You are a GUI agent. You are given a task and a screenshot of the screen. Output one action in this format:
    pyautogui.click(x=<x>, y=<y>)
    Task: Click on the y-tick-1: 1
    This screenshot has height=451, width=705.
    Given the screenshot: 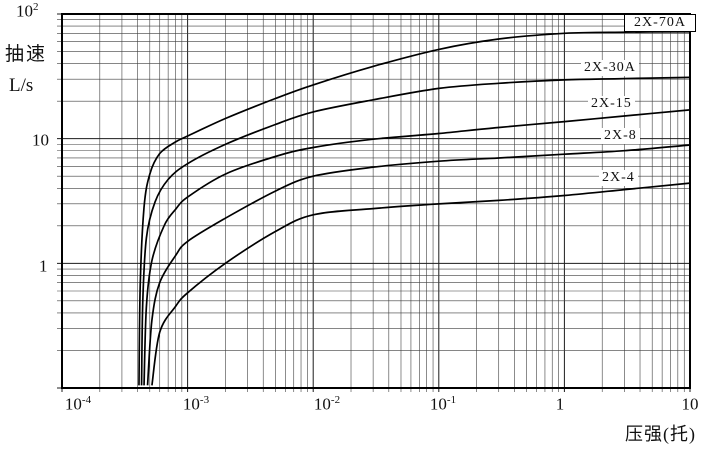 What is the action you would take?
    pyautogui.click(x=43, y=266)
    